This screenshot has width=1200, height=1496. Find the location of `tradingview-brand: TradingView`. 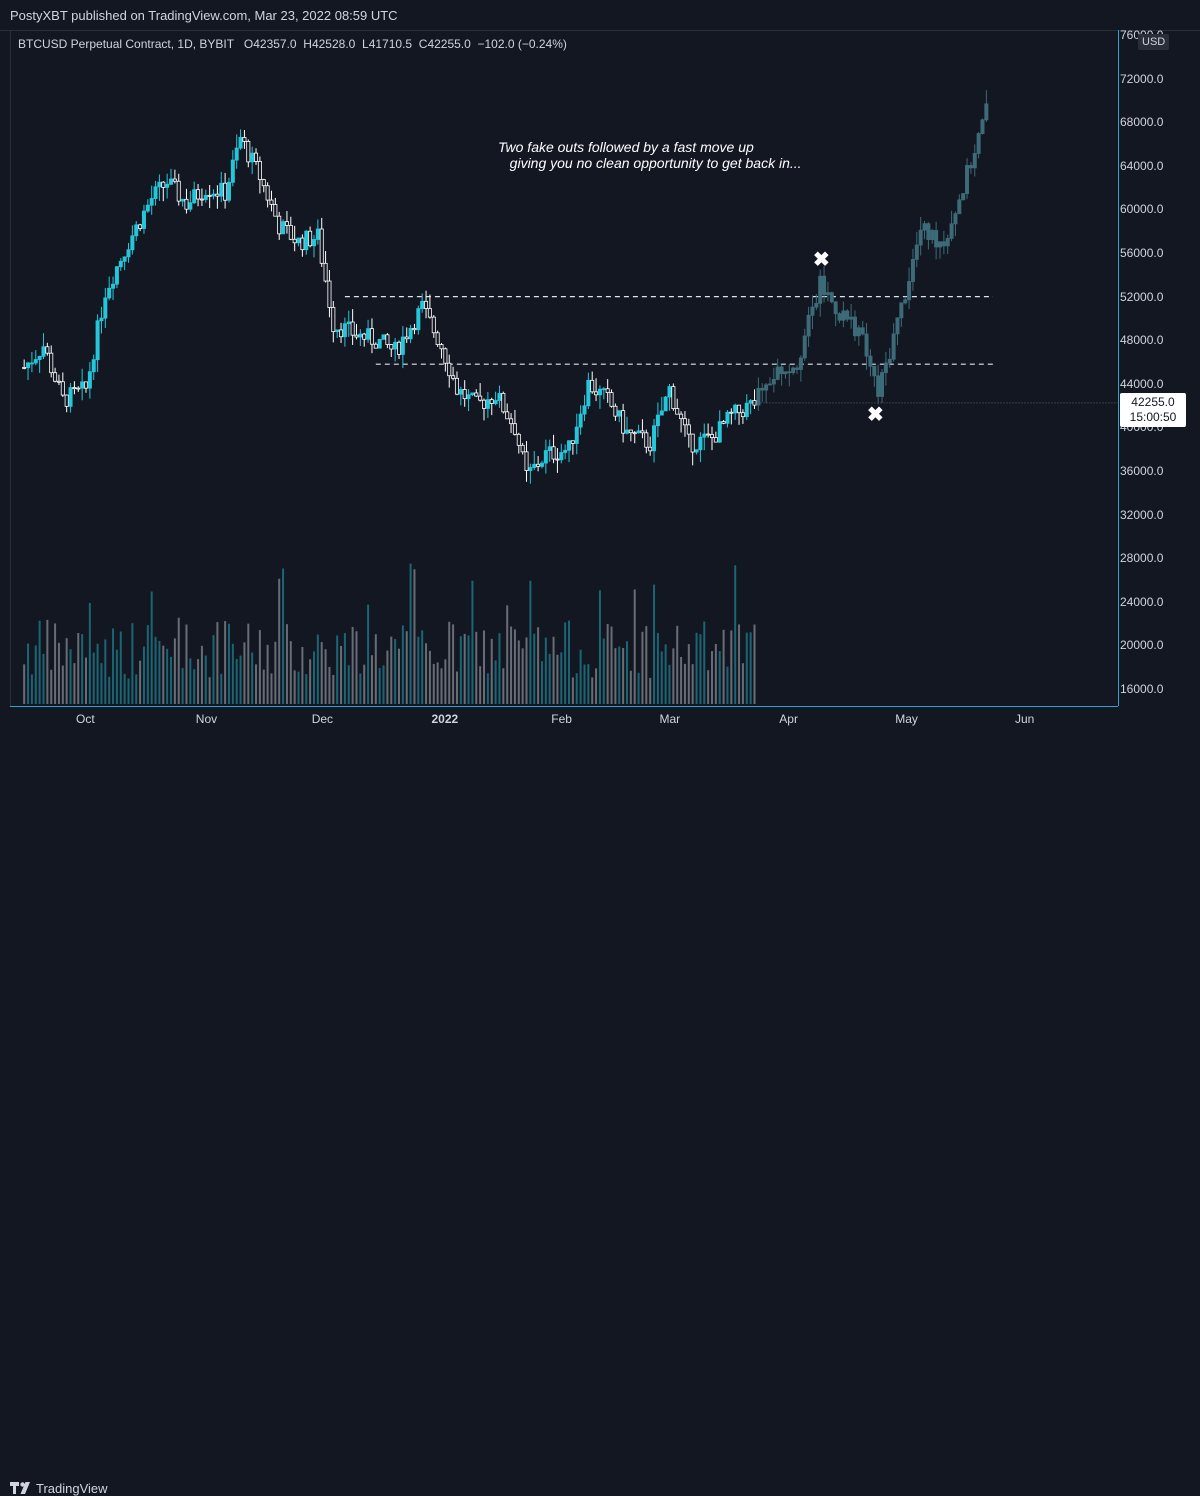

tradingview-brand: TradingView is located at coordinates (72, 1488).